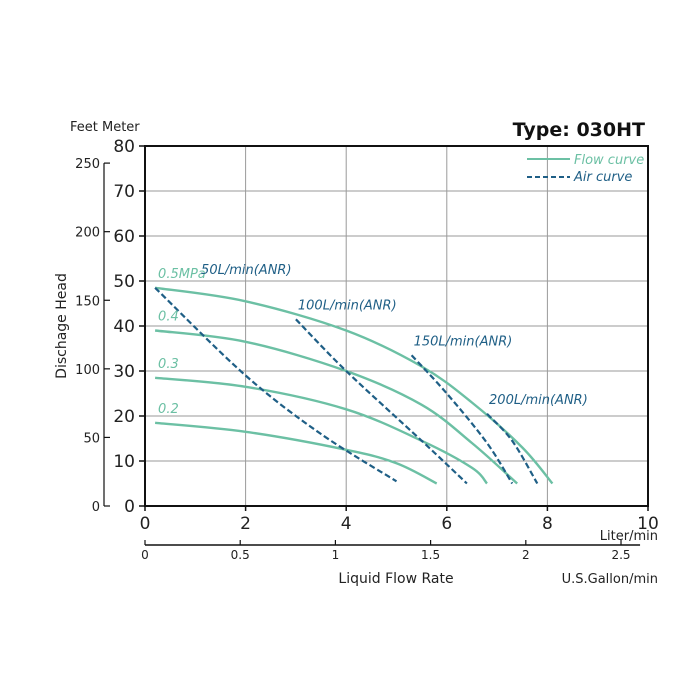  What do you see at coordinates (430, 555) in the screenshot?
I see `x2-tick-label: 1.5` at bounding box center [430, 555].